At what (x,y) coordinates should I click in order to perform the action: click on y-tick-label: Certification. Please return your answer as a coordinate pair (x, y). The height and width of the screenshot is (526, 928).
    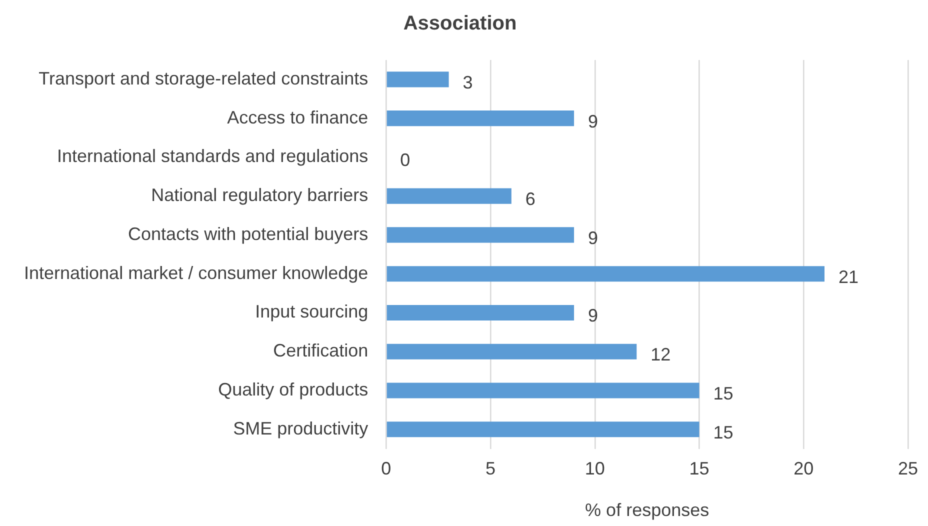
    Looking at the image, I should click on (320, 350).